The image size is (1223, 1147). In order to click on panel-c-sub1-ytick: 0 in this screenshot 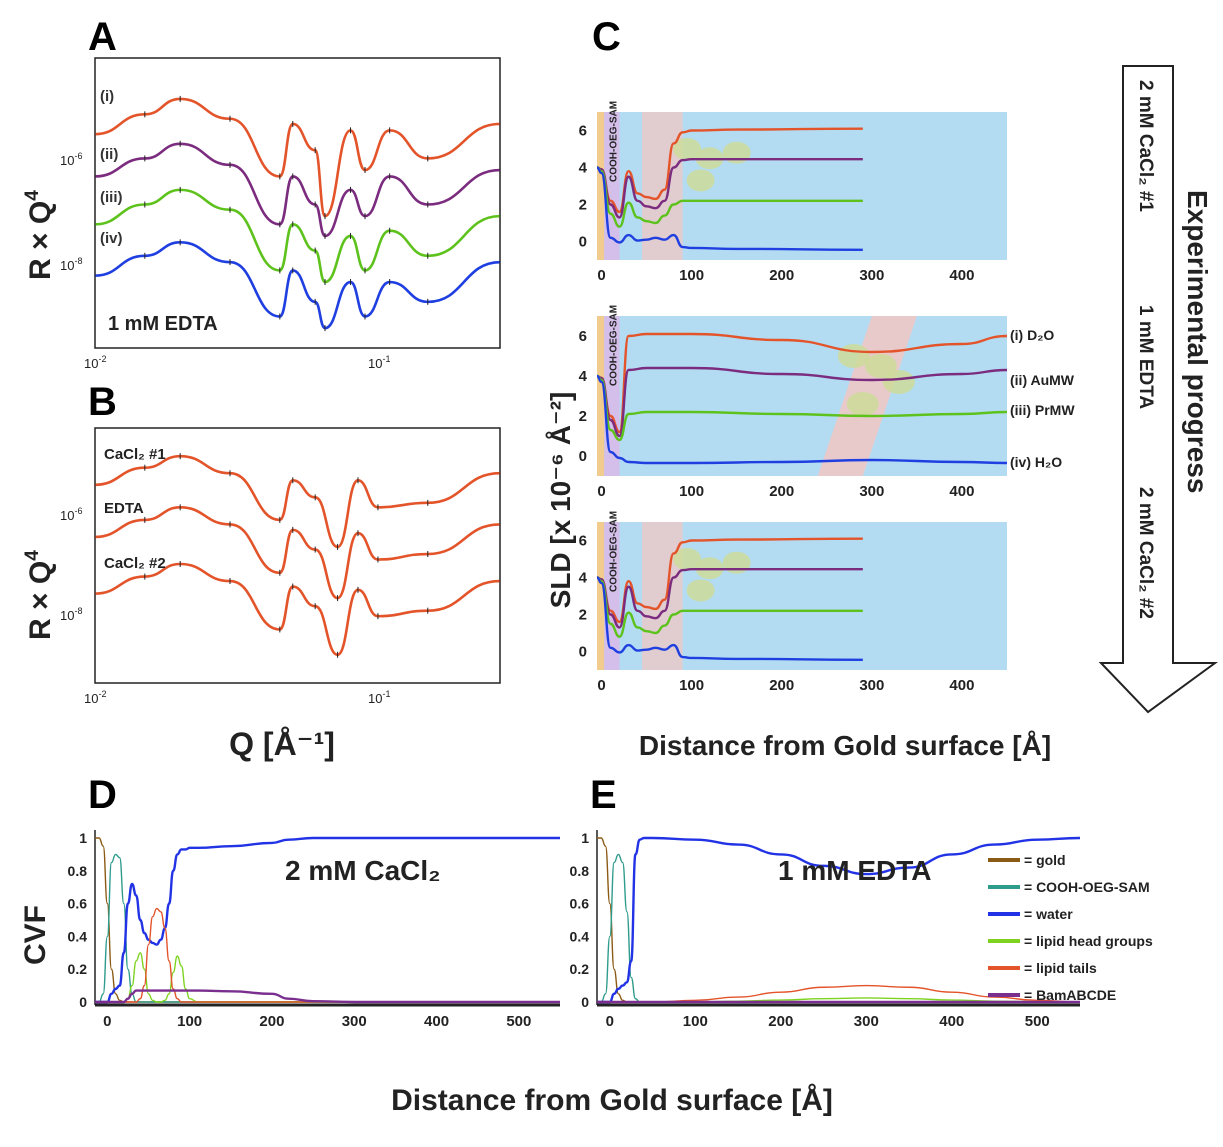, I will do `click(583, 242)`.